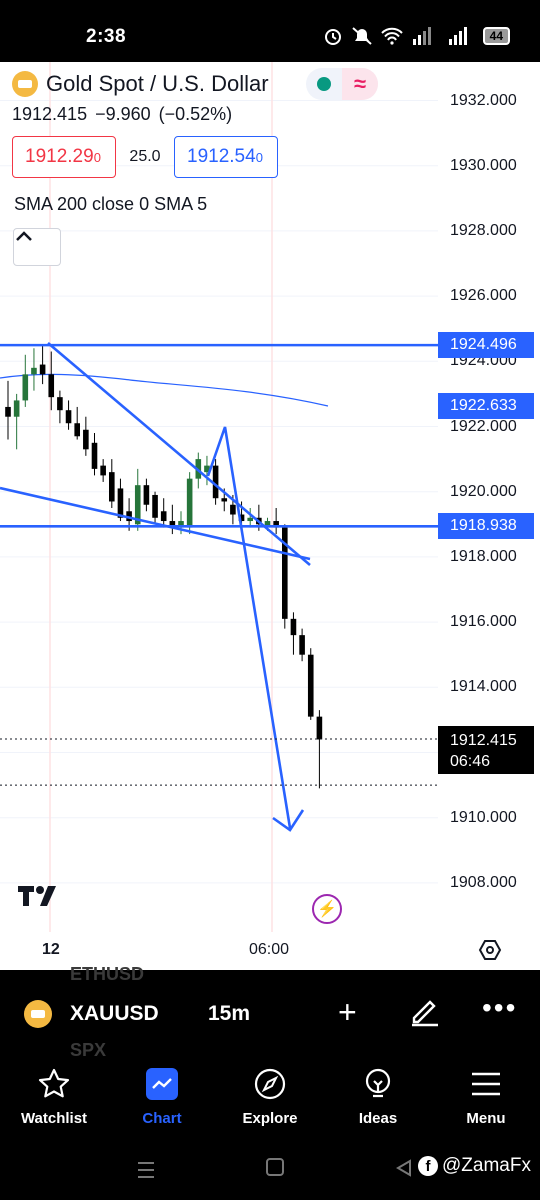 This screenshot has width=540, height=1200. I want to click on bottom-nav: Watchlist Chart Explore Ideas Menu, so click(270, 1098).